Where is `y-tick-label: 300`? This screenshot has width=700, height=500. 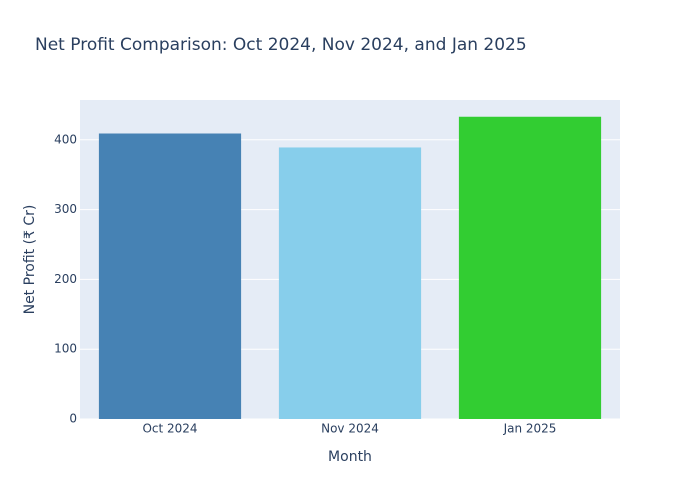 y-tick-label: 300 is located at coordinates (65, 209).